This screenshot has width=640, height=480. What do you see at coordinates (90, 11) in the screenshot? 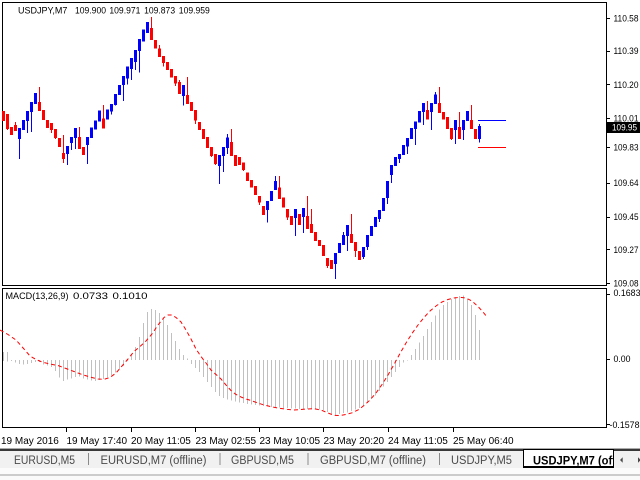
I see `svg-text: 109.900` at bounding box center [90, 11].